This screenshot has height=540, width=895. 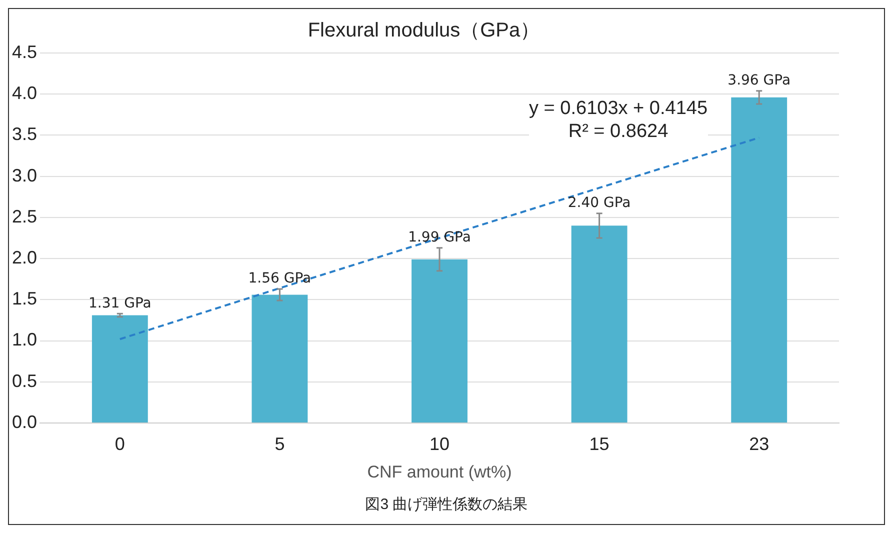 What do you see at coordinates (25, 216) in the screenshot?
I see `y-tick-label: 2.5` at bounding box center [25, 216].